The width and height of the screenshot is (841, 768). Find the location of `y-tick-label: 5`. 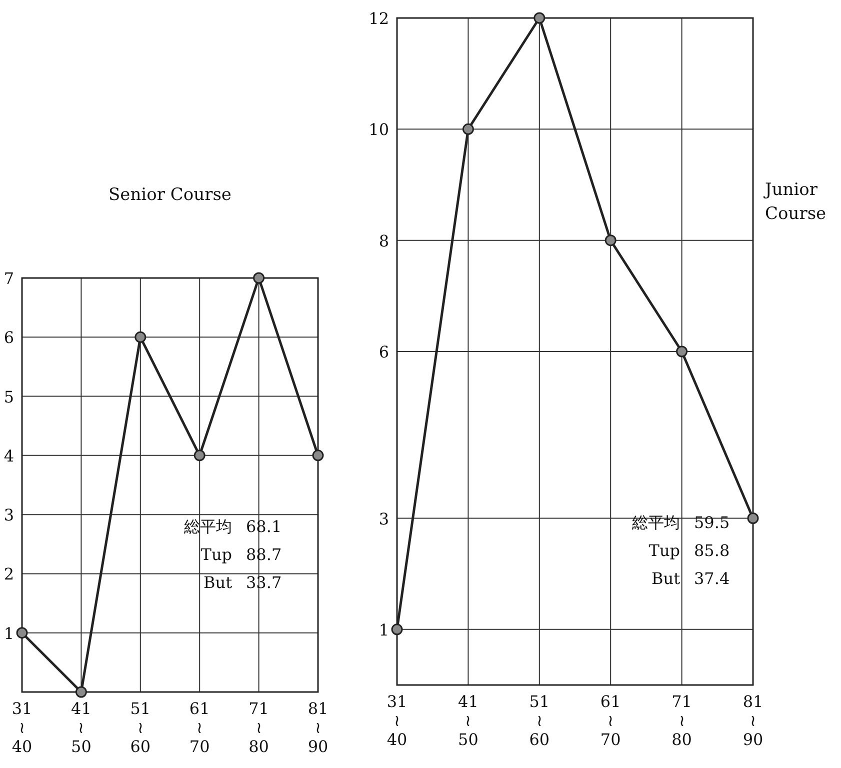

y-tick-label: 5 is located at coordinates (9, 396).